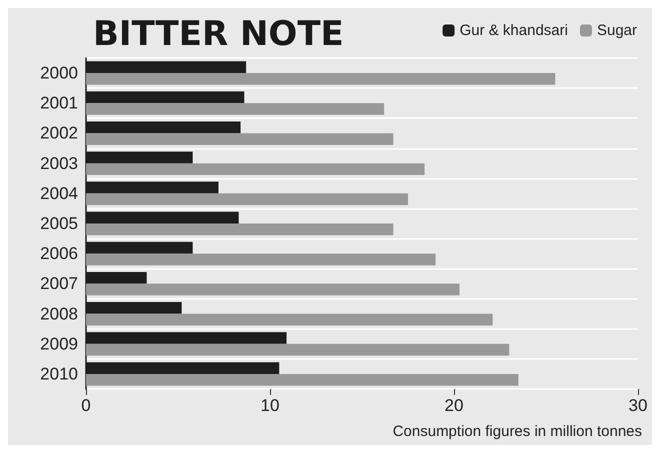 The height and width of the screenshot is (453, 660). I want to click on y-tick-label: 2009, so click(59, 344).